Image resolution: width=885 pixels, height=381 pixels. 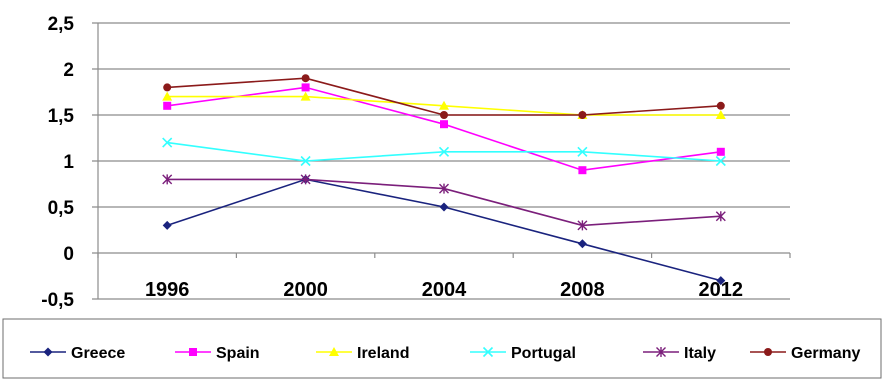 What do you see at coordinates (825, 353) in the screenshot?
I see `legend-label: Germany` at bounding box center [825, 353].